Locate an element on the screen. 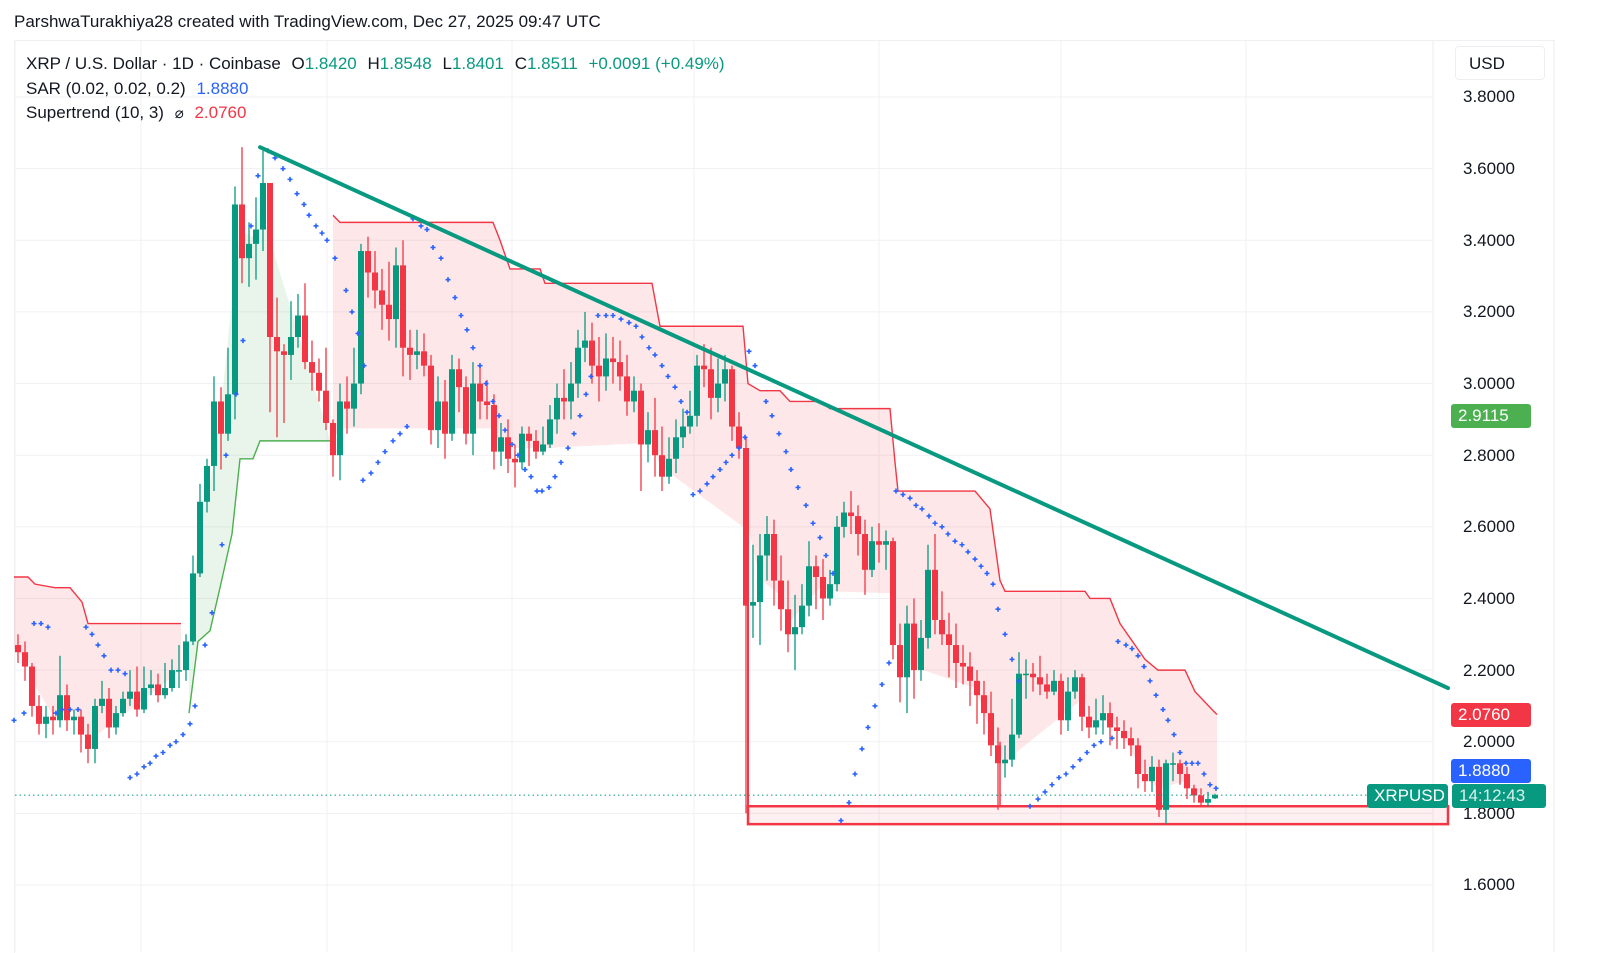  price-tick: 3.6000 is located at coordinates (1489, 168).